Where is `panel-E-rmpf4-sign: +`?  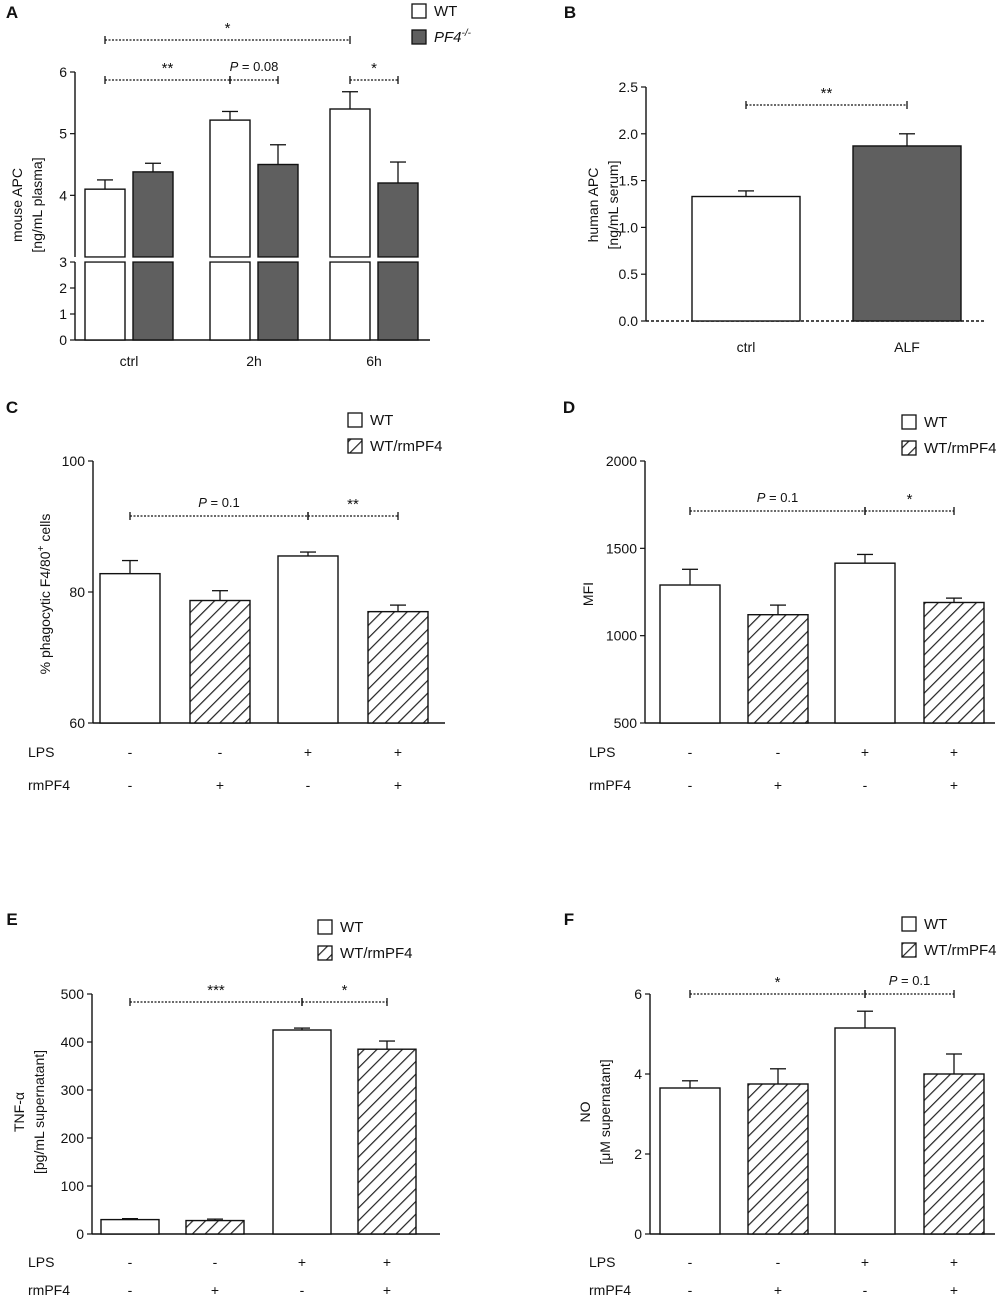 panel-E-rmpf4-sign: + is located at coordinates (215, 1289).